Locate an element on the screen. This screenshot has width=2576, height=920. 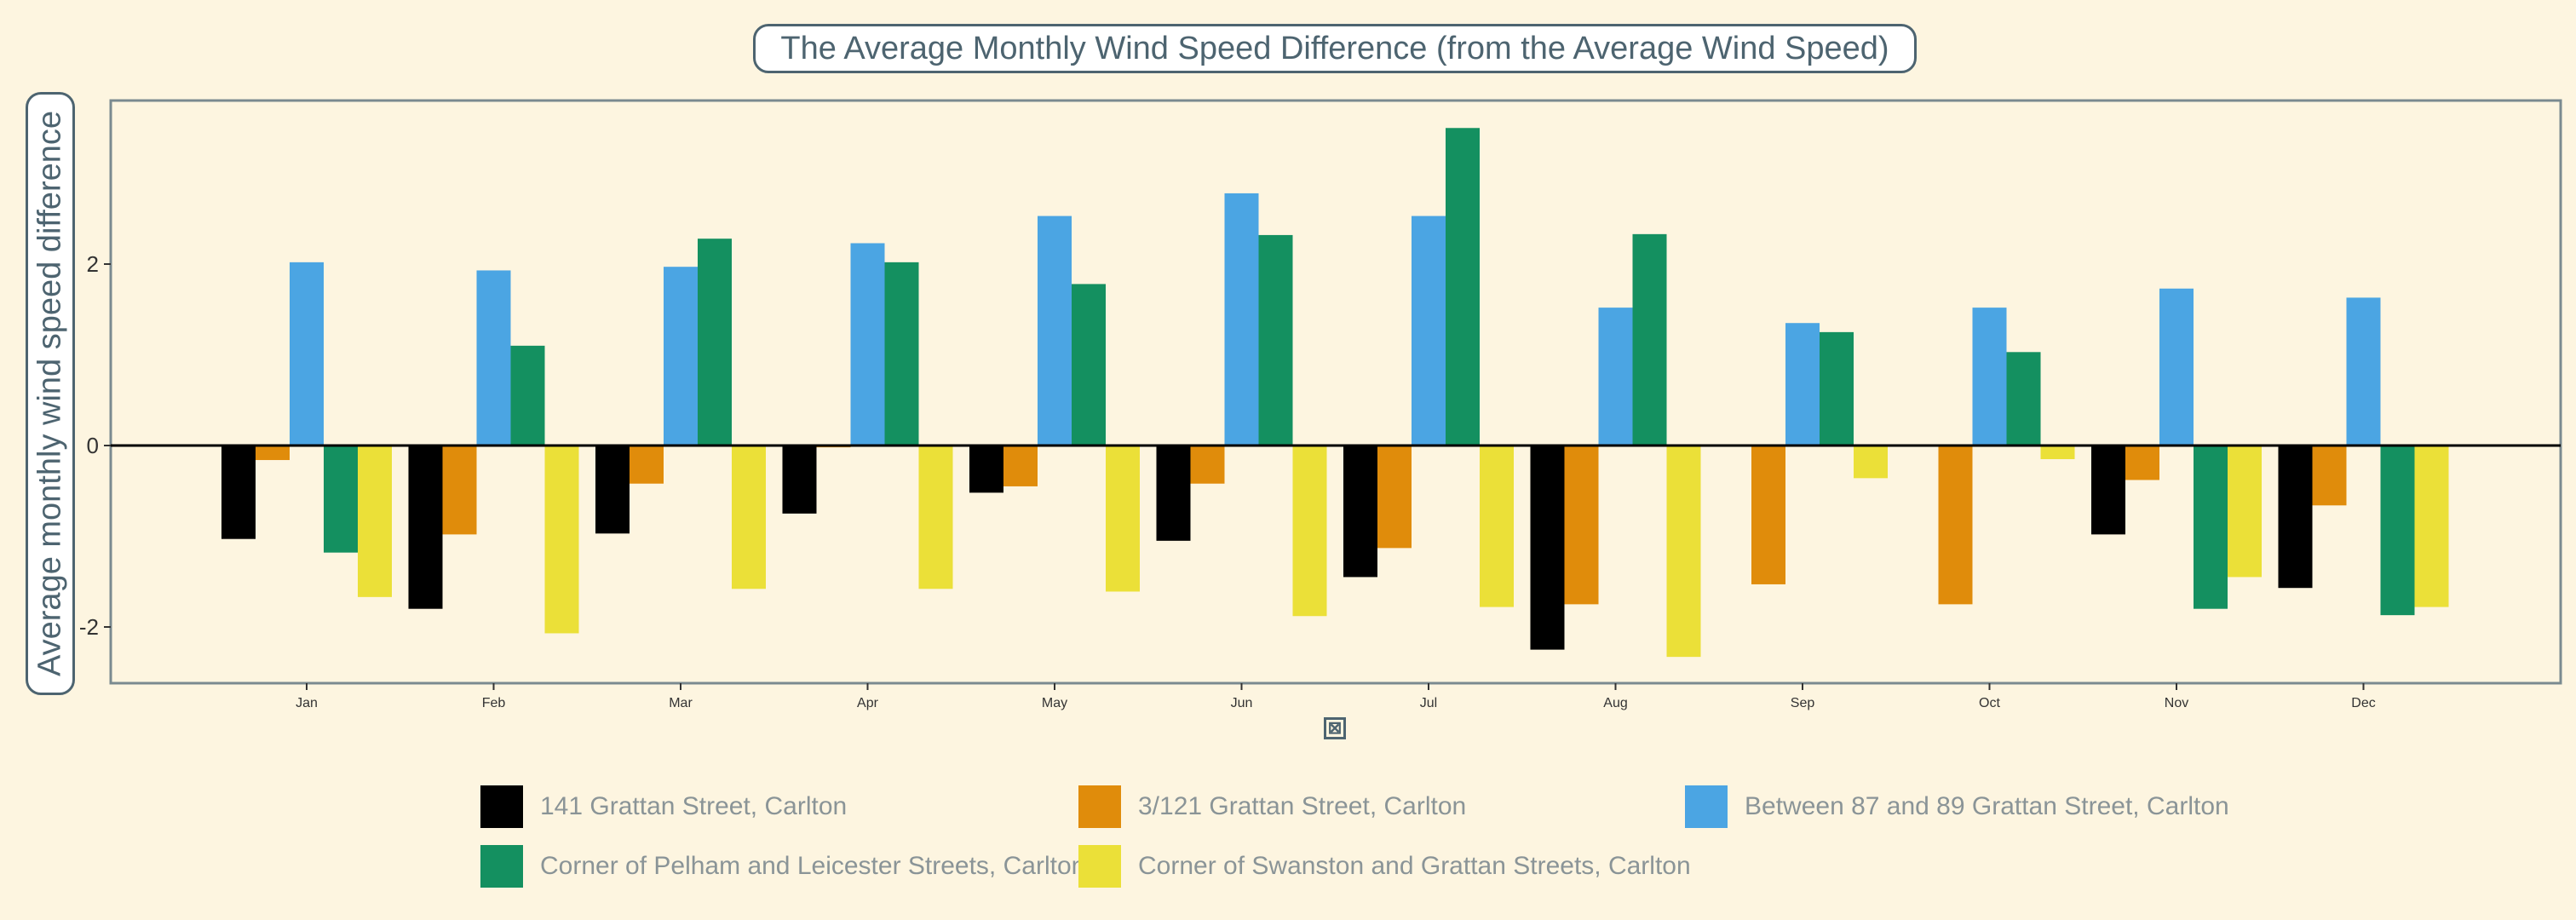
x-tick-label-feb: Feb is located at coordinates (494, 703).